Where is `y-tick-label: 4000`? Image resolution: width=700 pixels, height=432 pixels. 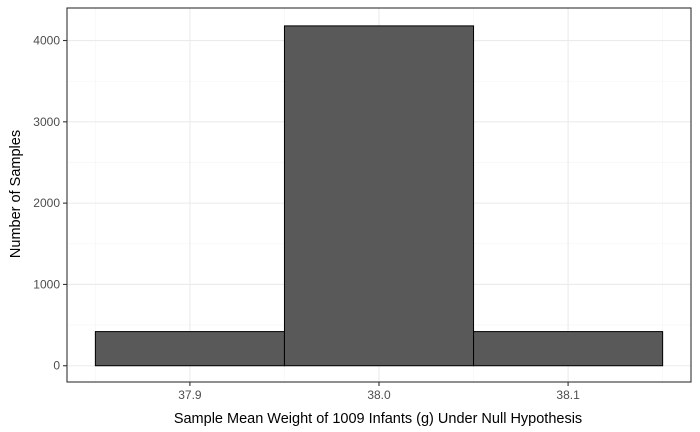
y-tick-label: 4000 is located at coordinates (46, 41).